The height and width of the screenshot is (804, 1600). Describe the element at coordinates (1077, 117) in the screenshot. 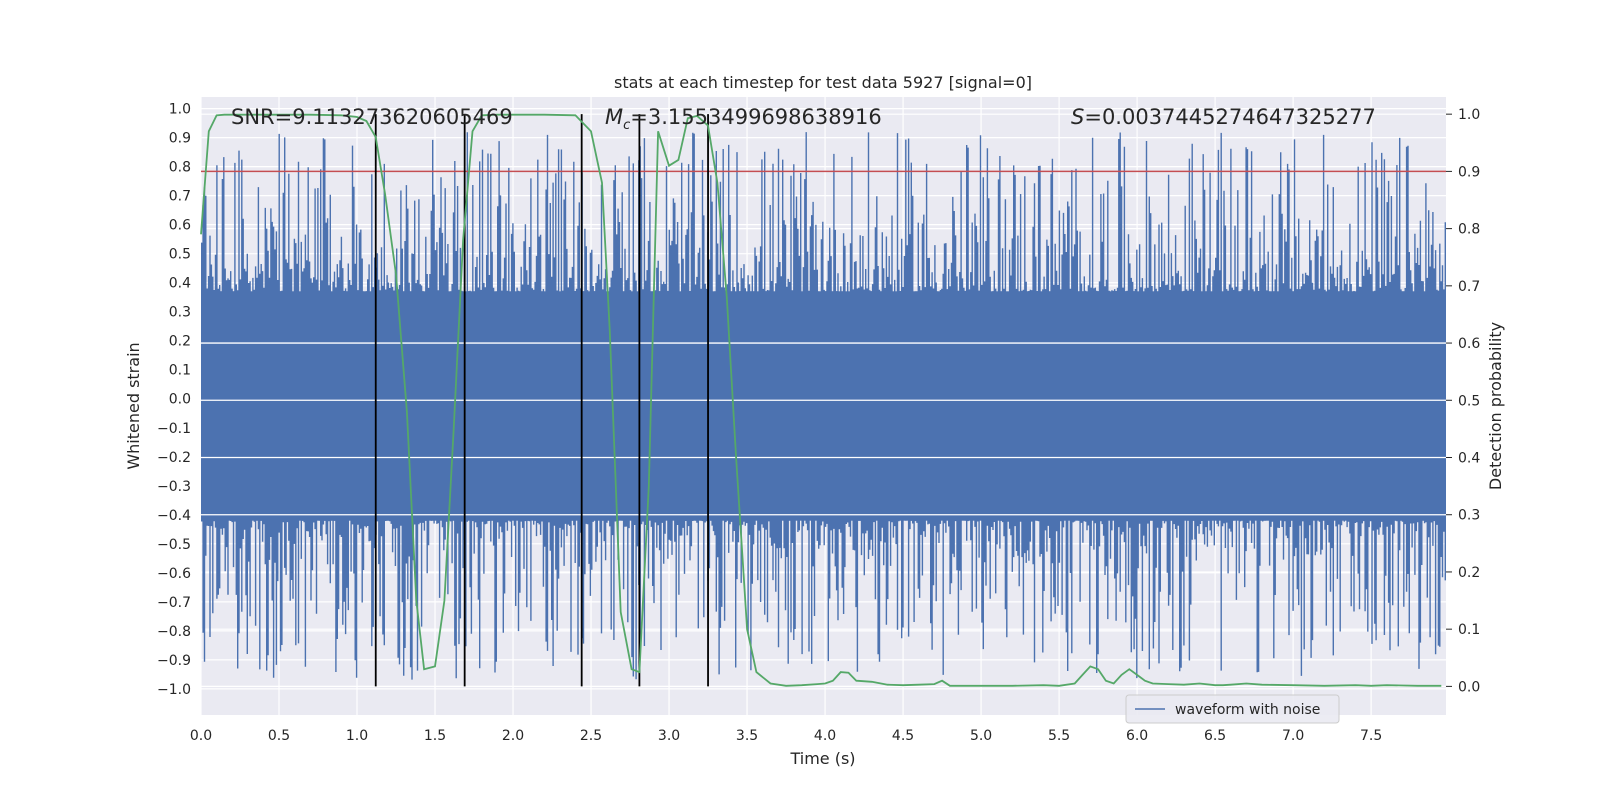

I see `s-symbol: S` at that location.